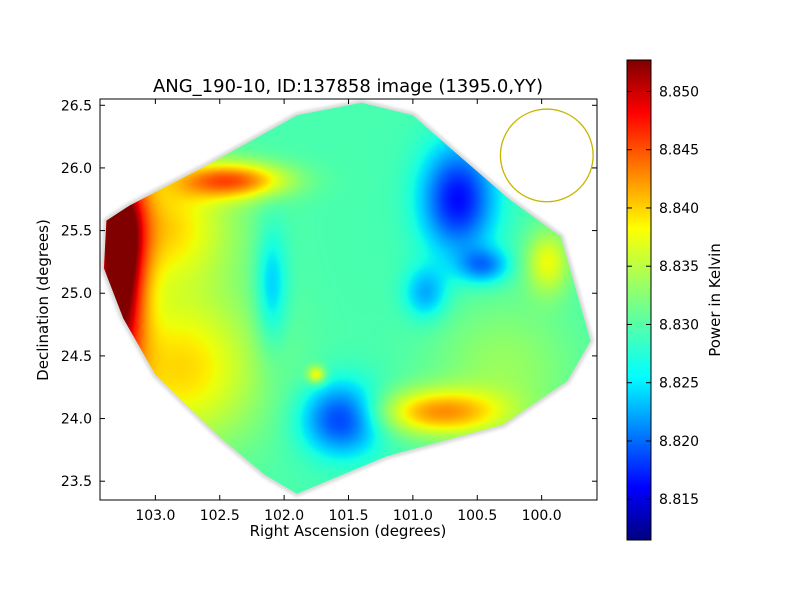  What do you see at coordinates (679, 151) in the screenshot?
I see `colorbar-tick-label-6: 8.845` at bounding box center [679, 151].